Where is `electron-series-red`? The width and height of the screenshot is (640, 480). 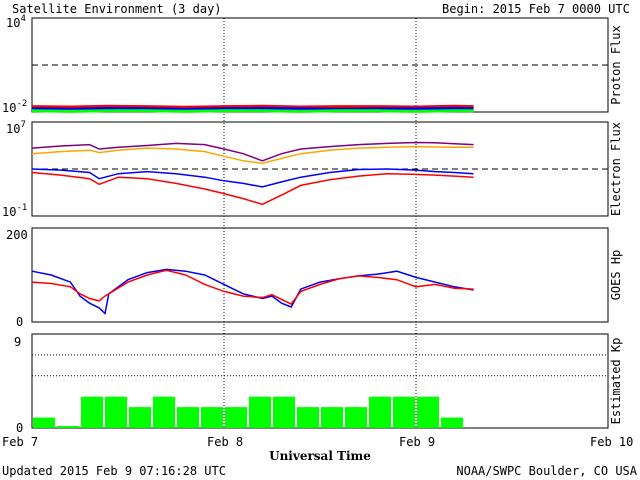 electron-series-red is located at coordinates (252, 188).